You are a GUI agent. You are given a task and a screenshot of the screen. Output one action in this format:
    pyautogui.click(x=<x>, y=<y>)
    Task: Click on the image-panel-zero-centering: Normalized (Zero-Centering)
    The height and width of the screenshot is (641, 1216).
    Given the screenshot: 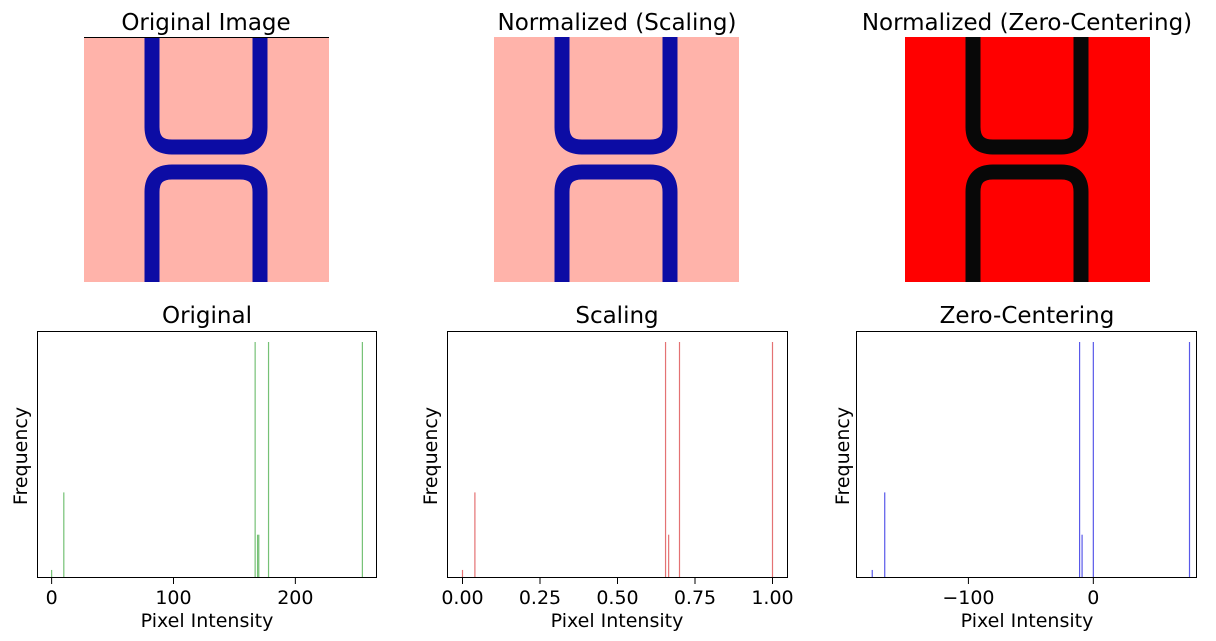 What is the action you would take?
    pyautogui.click(x=1027, y=146)
    